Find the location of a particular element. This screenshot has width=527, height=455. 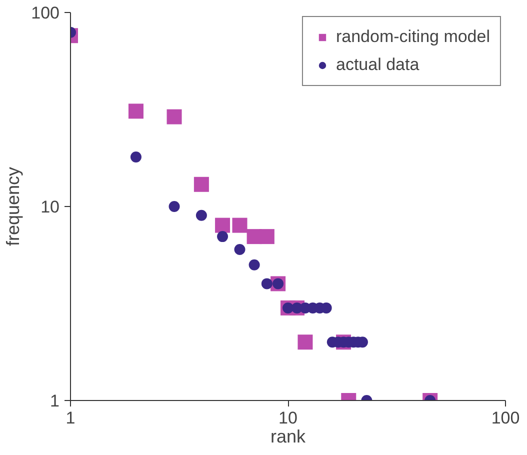

y-tick-label: 10 is located at coordinates (50, 207).